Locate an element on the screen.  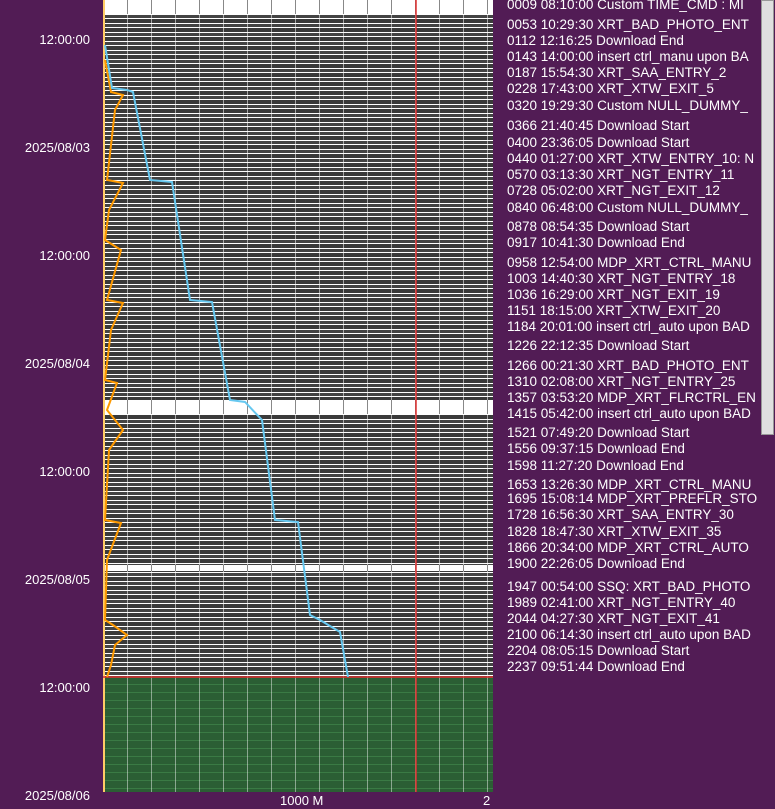
event-entry: 1728 16:56:30 XRT_SAA_ENTRY_30 is located at coordinates (620, 514).